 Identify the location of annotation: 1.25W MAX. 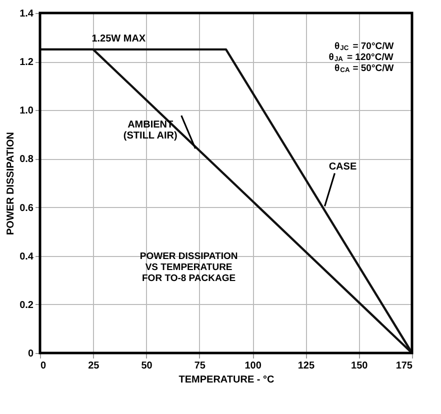
(119, 38).